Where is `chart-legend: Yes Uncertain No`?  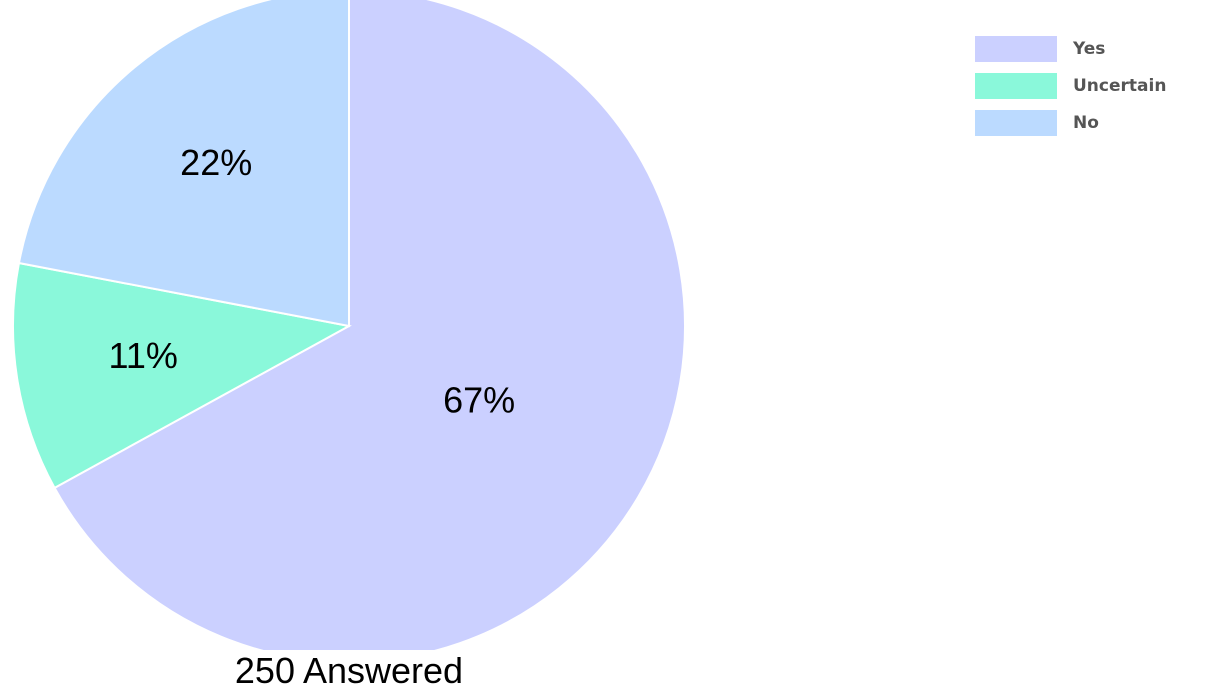
chart-legend: Yes Uncertain No is located at coordinates (1070, 85).